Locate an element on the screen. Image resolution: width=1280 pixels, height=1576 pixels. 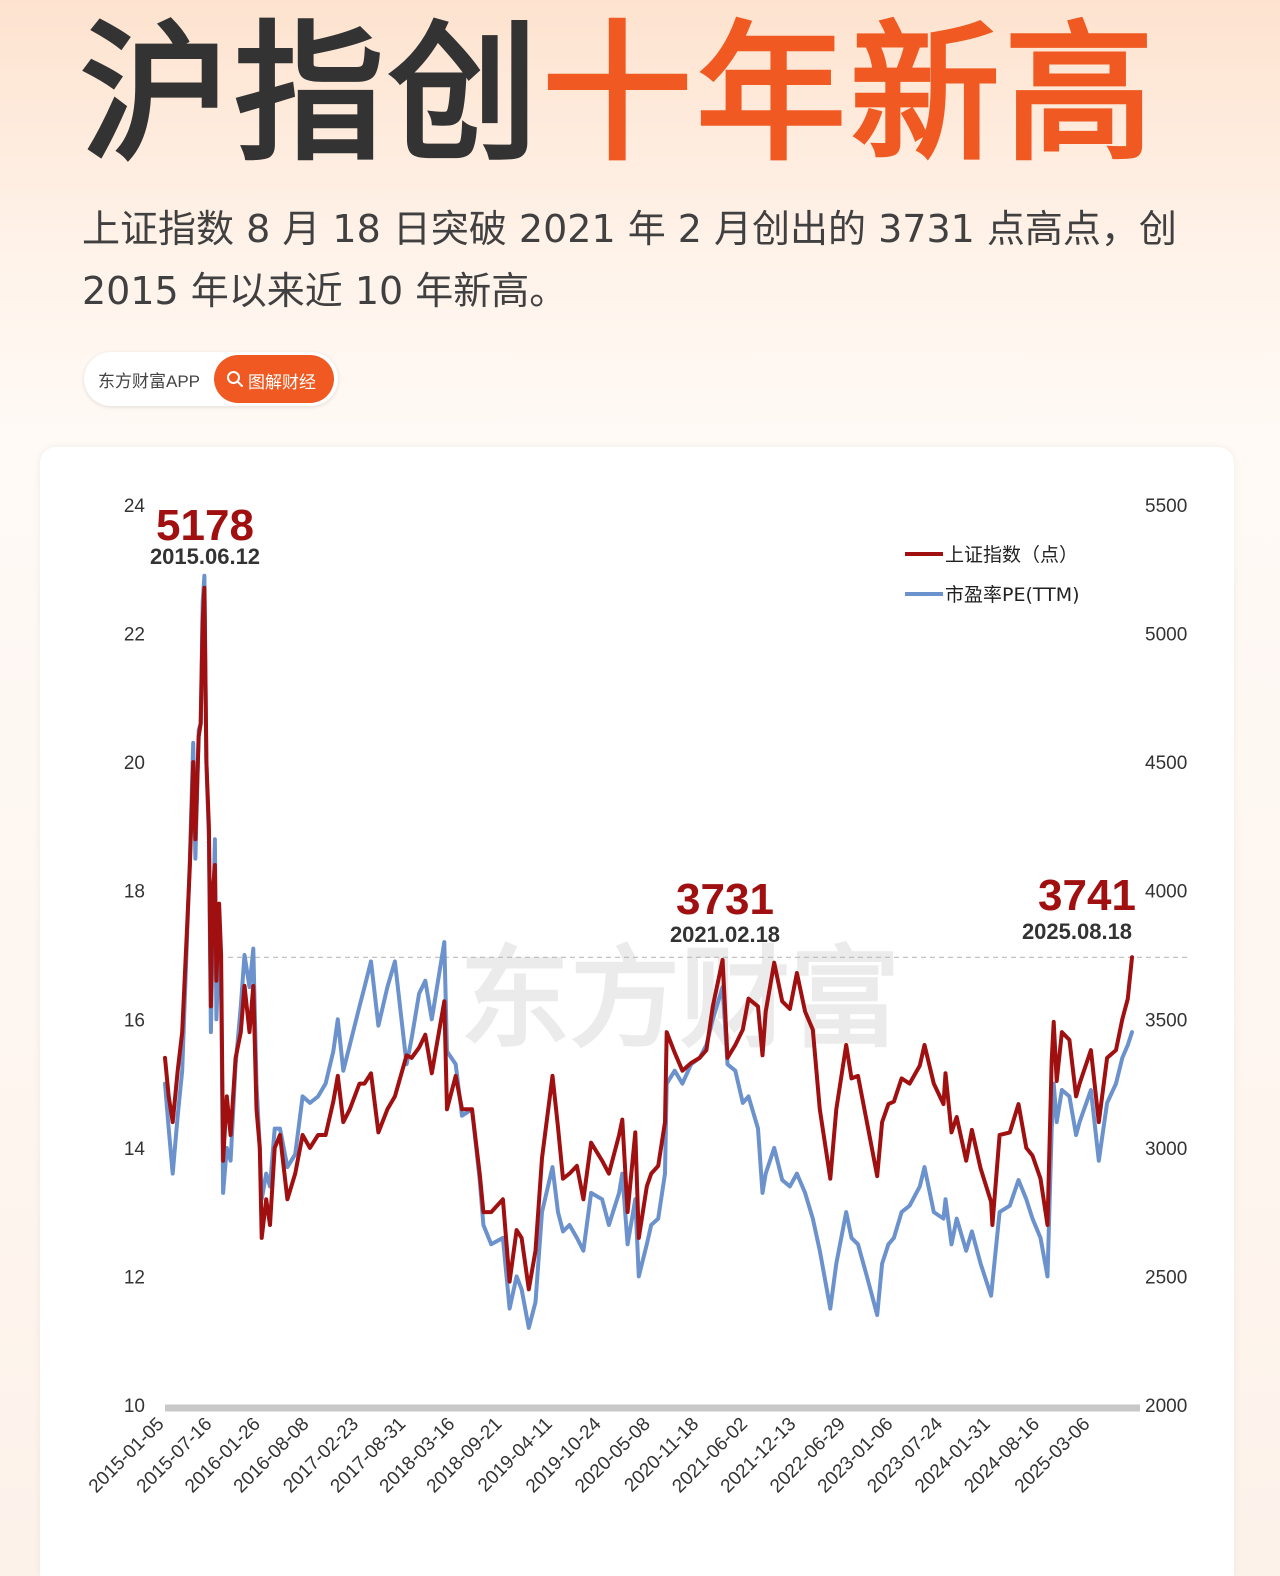
headline: 沪指创十年新高 is located at coordinates (619, 95).